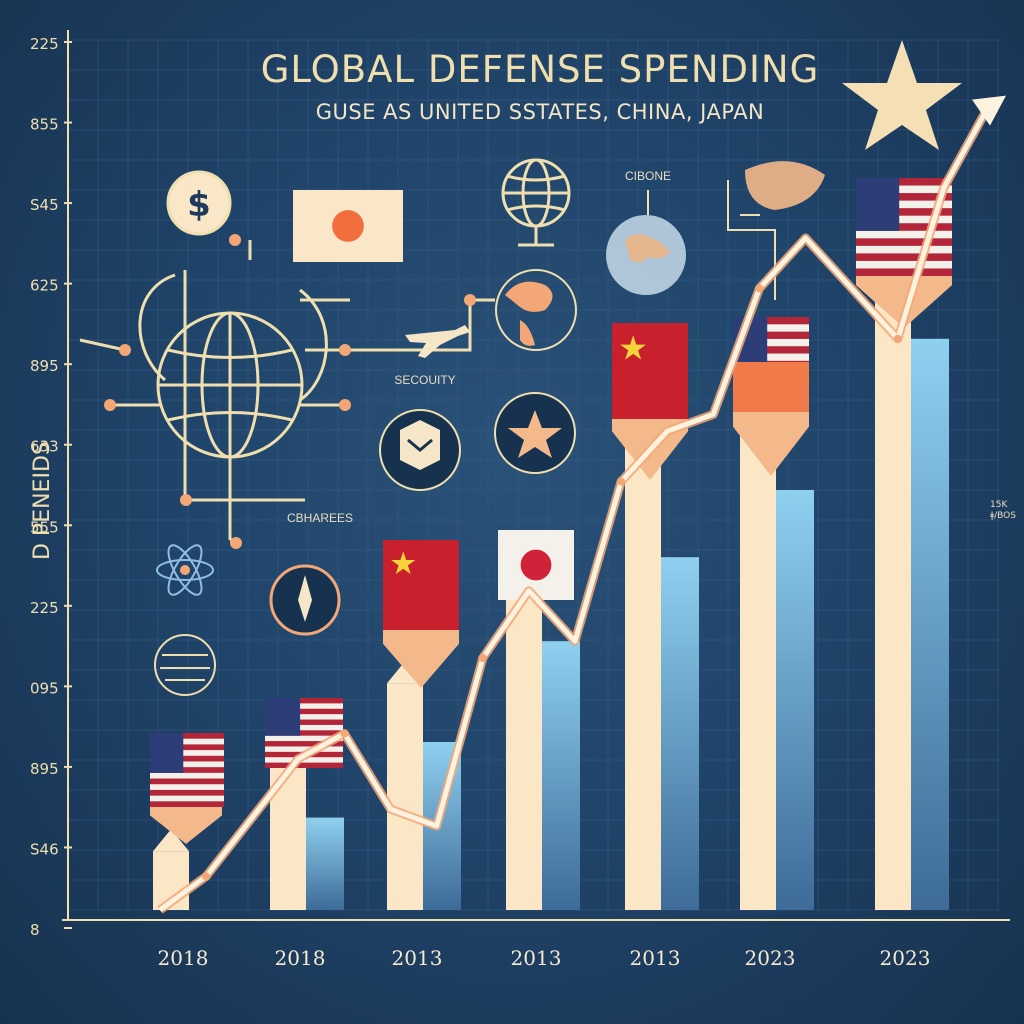  I want to click on star-icon, so click(902, 95).